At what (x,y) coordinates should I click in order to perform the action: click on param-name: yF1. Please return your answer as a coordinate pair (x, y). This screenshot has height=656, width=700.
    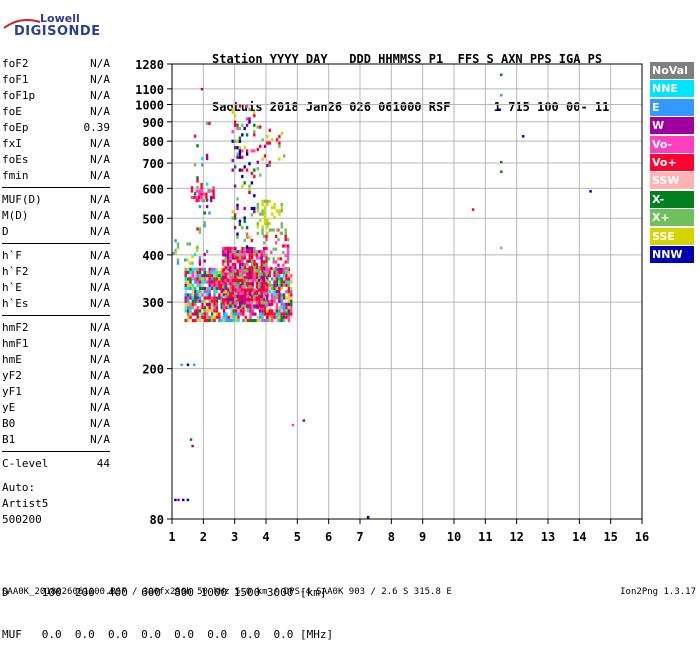
    Looking at the image, I should click on (12, 391).